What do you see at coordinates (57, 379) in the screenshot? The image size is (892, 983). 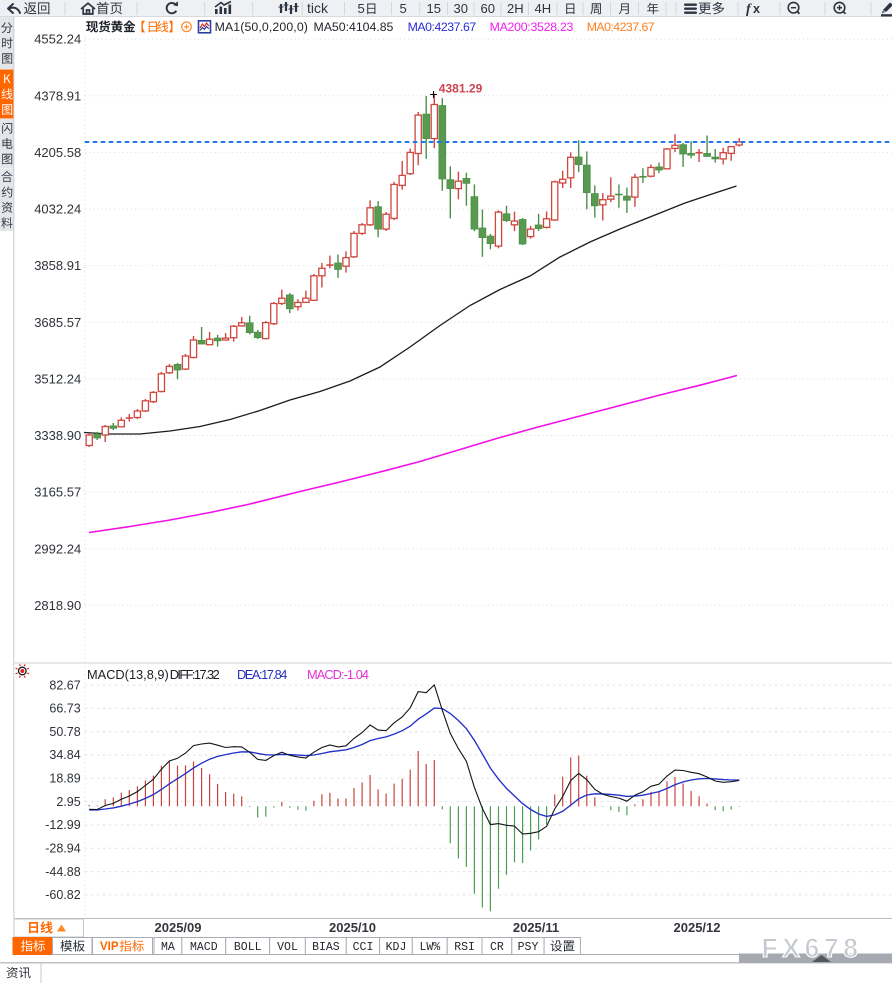 I see `svg-text: 3512.24` at bounding box center [57, 379].